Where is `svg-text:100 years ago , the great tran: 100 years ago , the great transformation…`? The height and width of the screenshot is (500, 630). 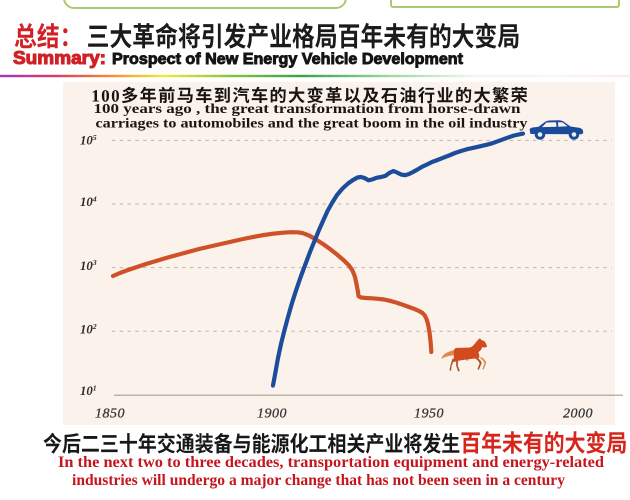 svg-text:100 years ago , the great tran: 100 years ago , the great transformation… is located at coordinates (308, 108).